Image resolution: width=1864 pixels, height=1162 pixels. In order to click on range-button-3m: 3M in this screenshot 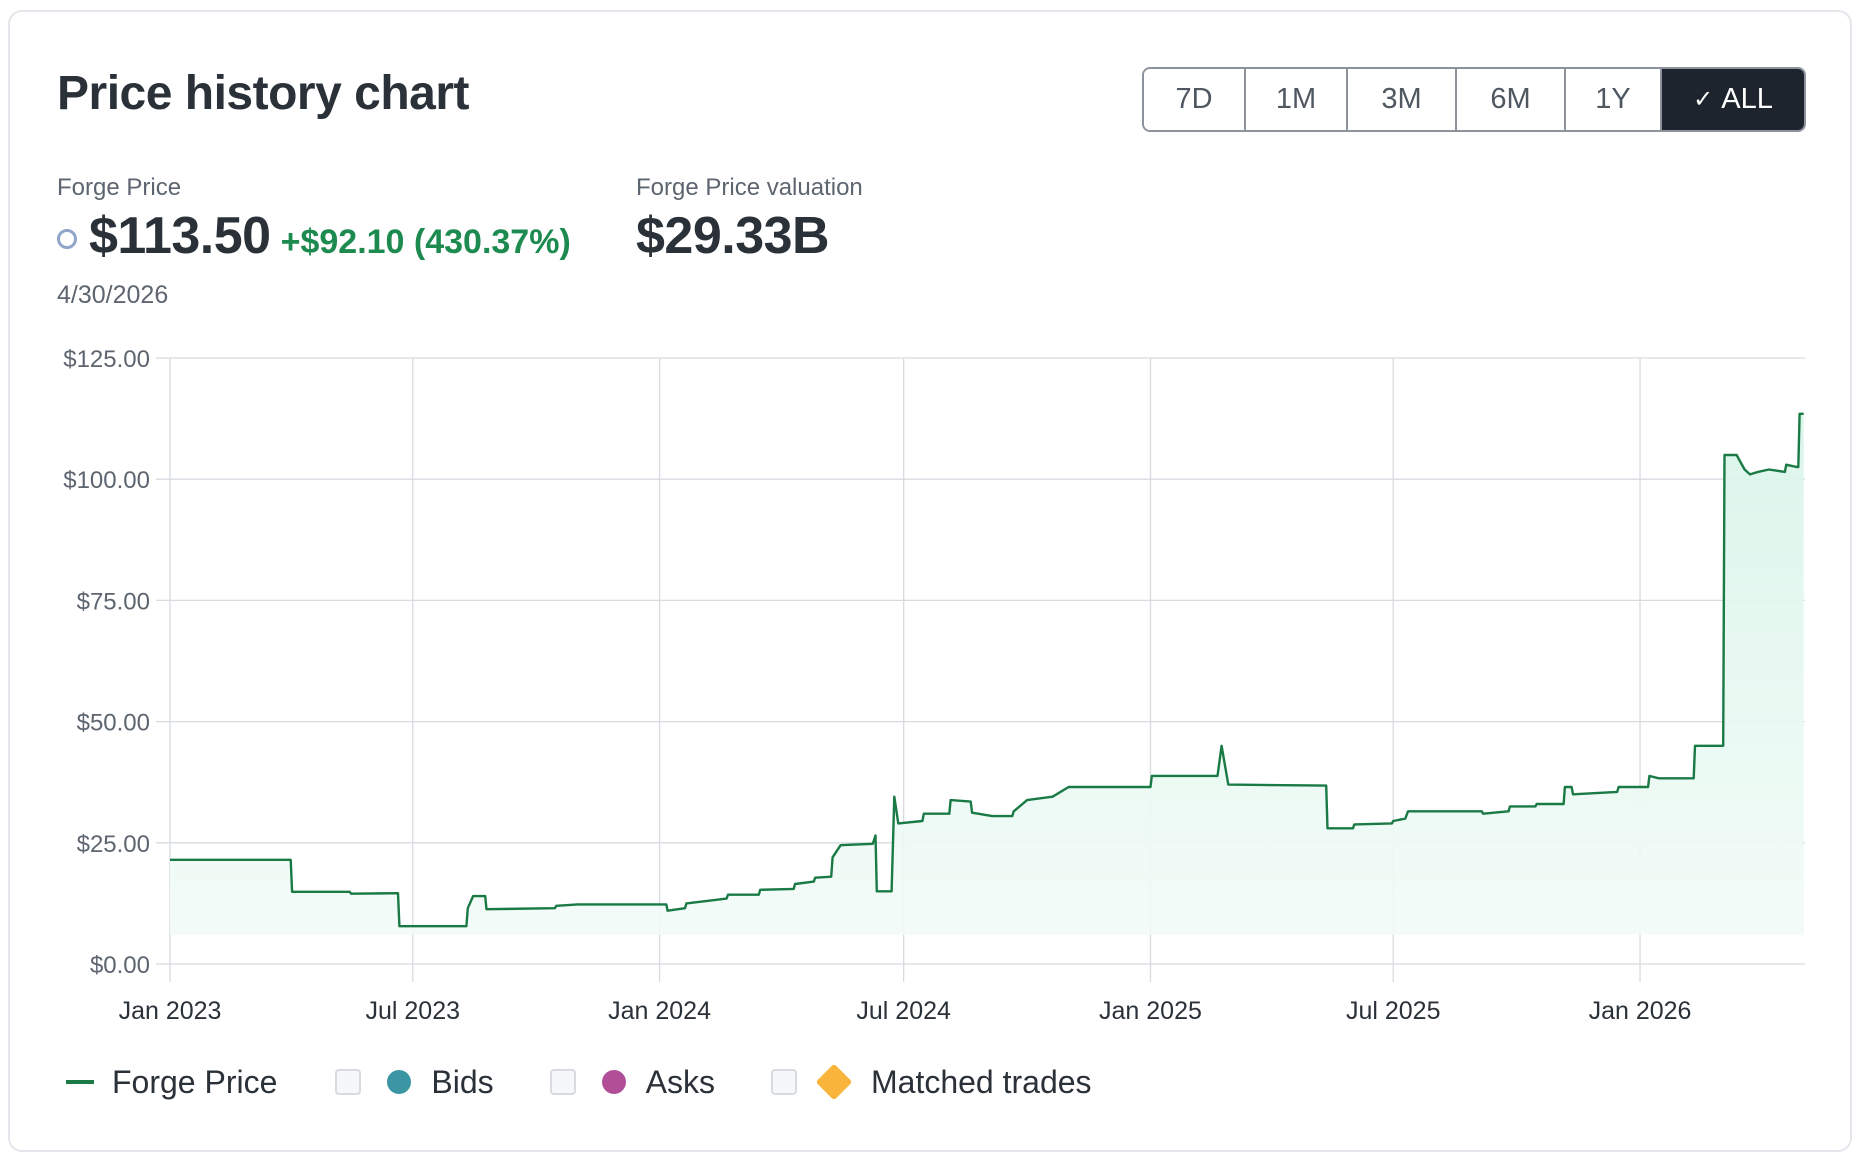, I will do `click(1402, 99)`.